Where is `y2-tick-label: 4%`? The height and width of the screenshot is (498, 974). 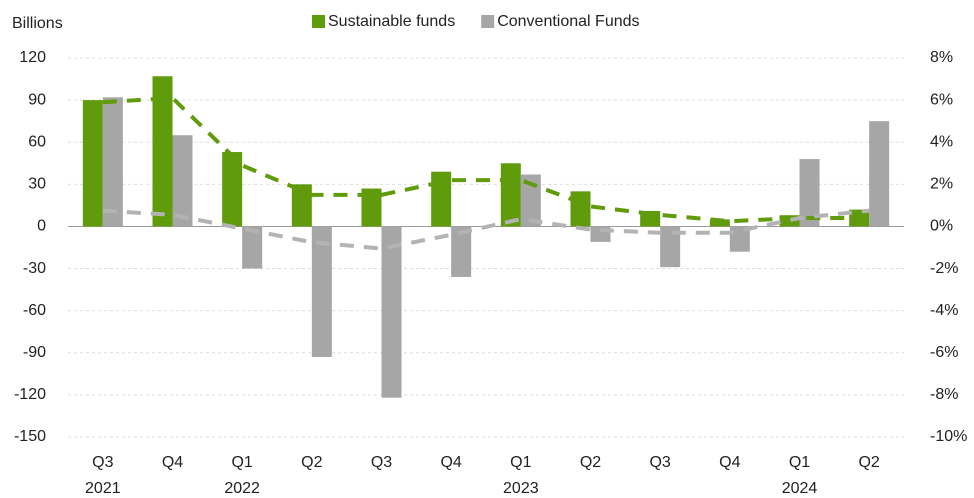
y2-tick-label: 4% is located at coordinates (941, 141).